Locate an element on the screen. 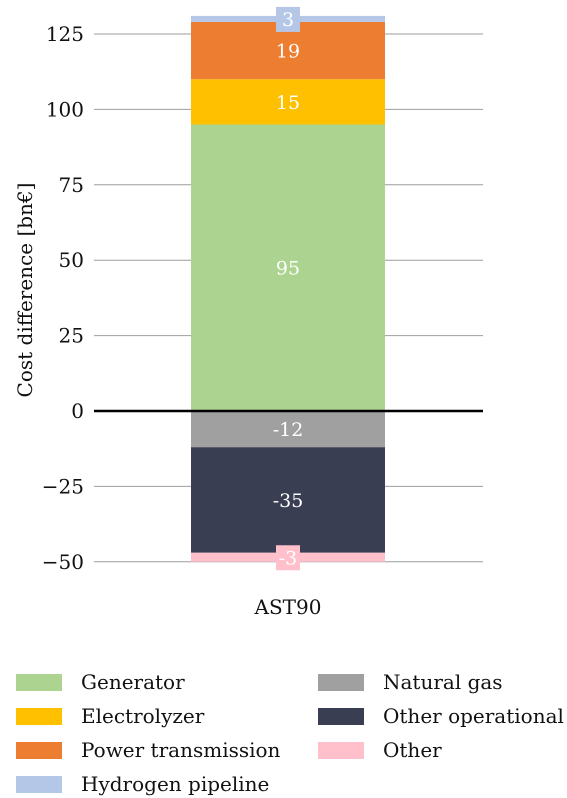 The width and height of the screenshot is (567, 798). y-axis-label: Cost difference [bn€] is located at coordinates (25, 290).